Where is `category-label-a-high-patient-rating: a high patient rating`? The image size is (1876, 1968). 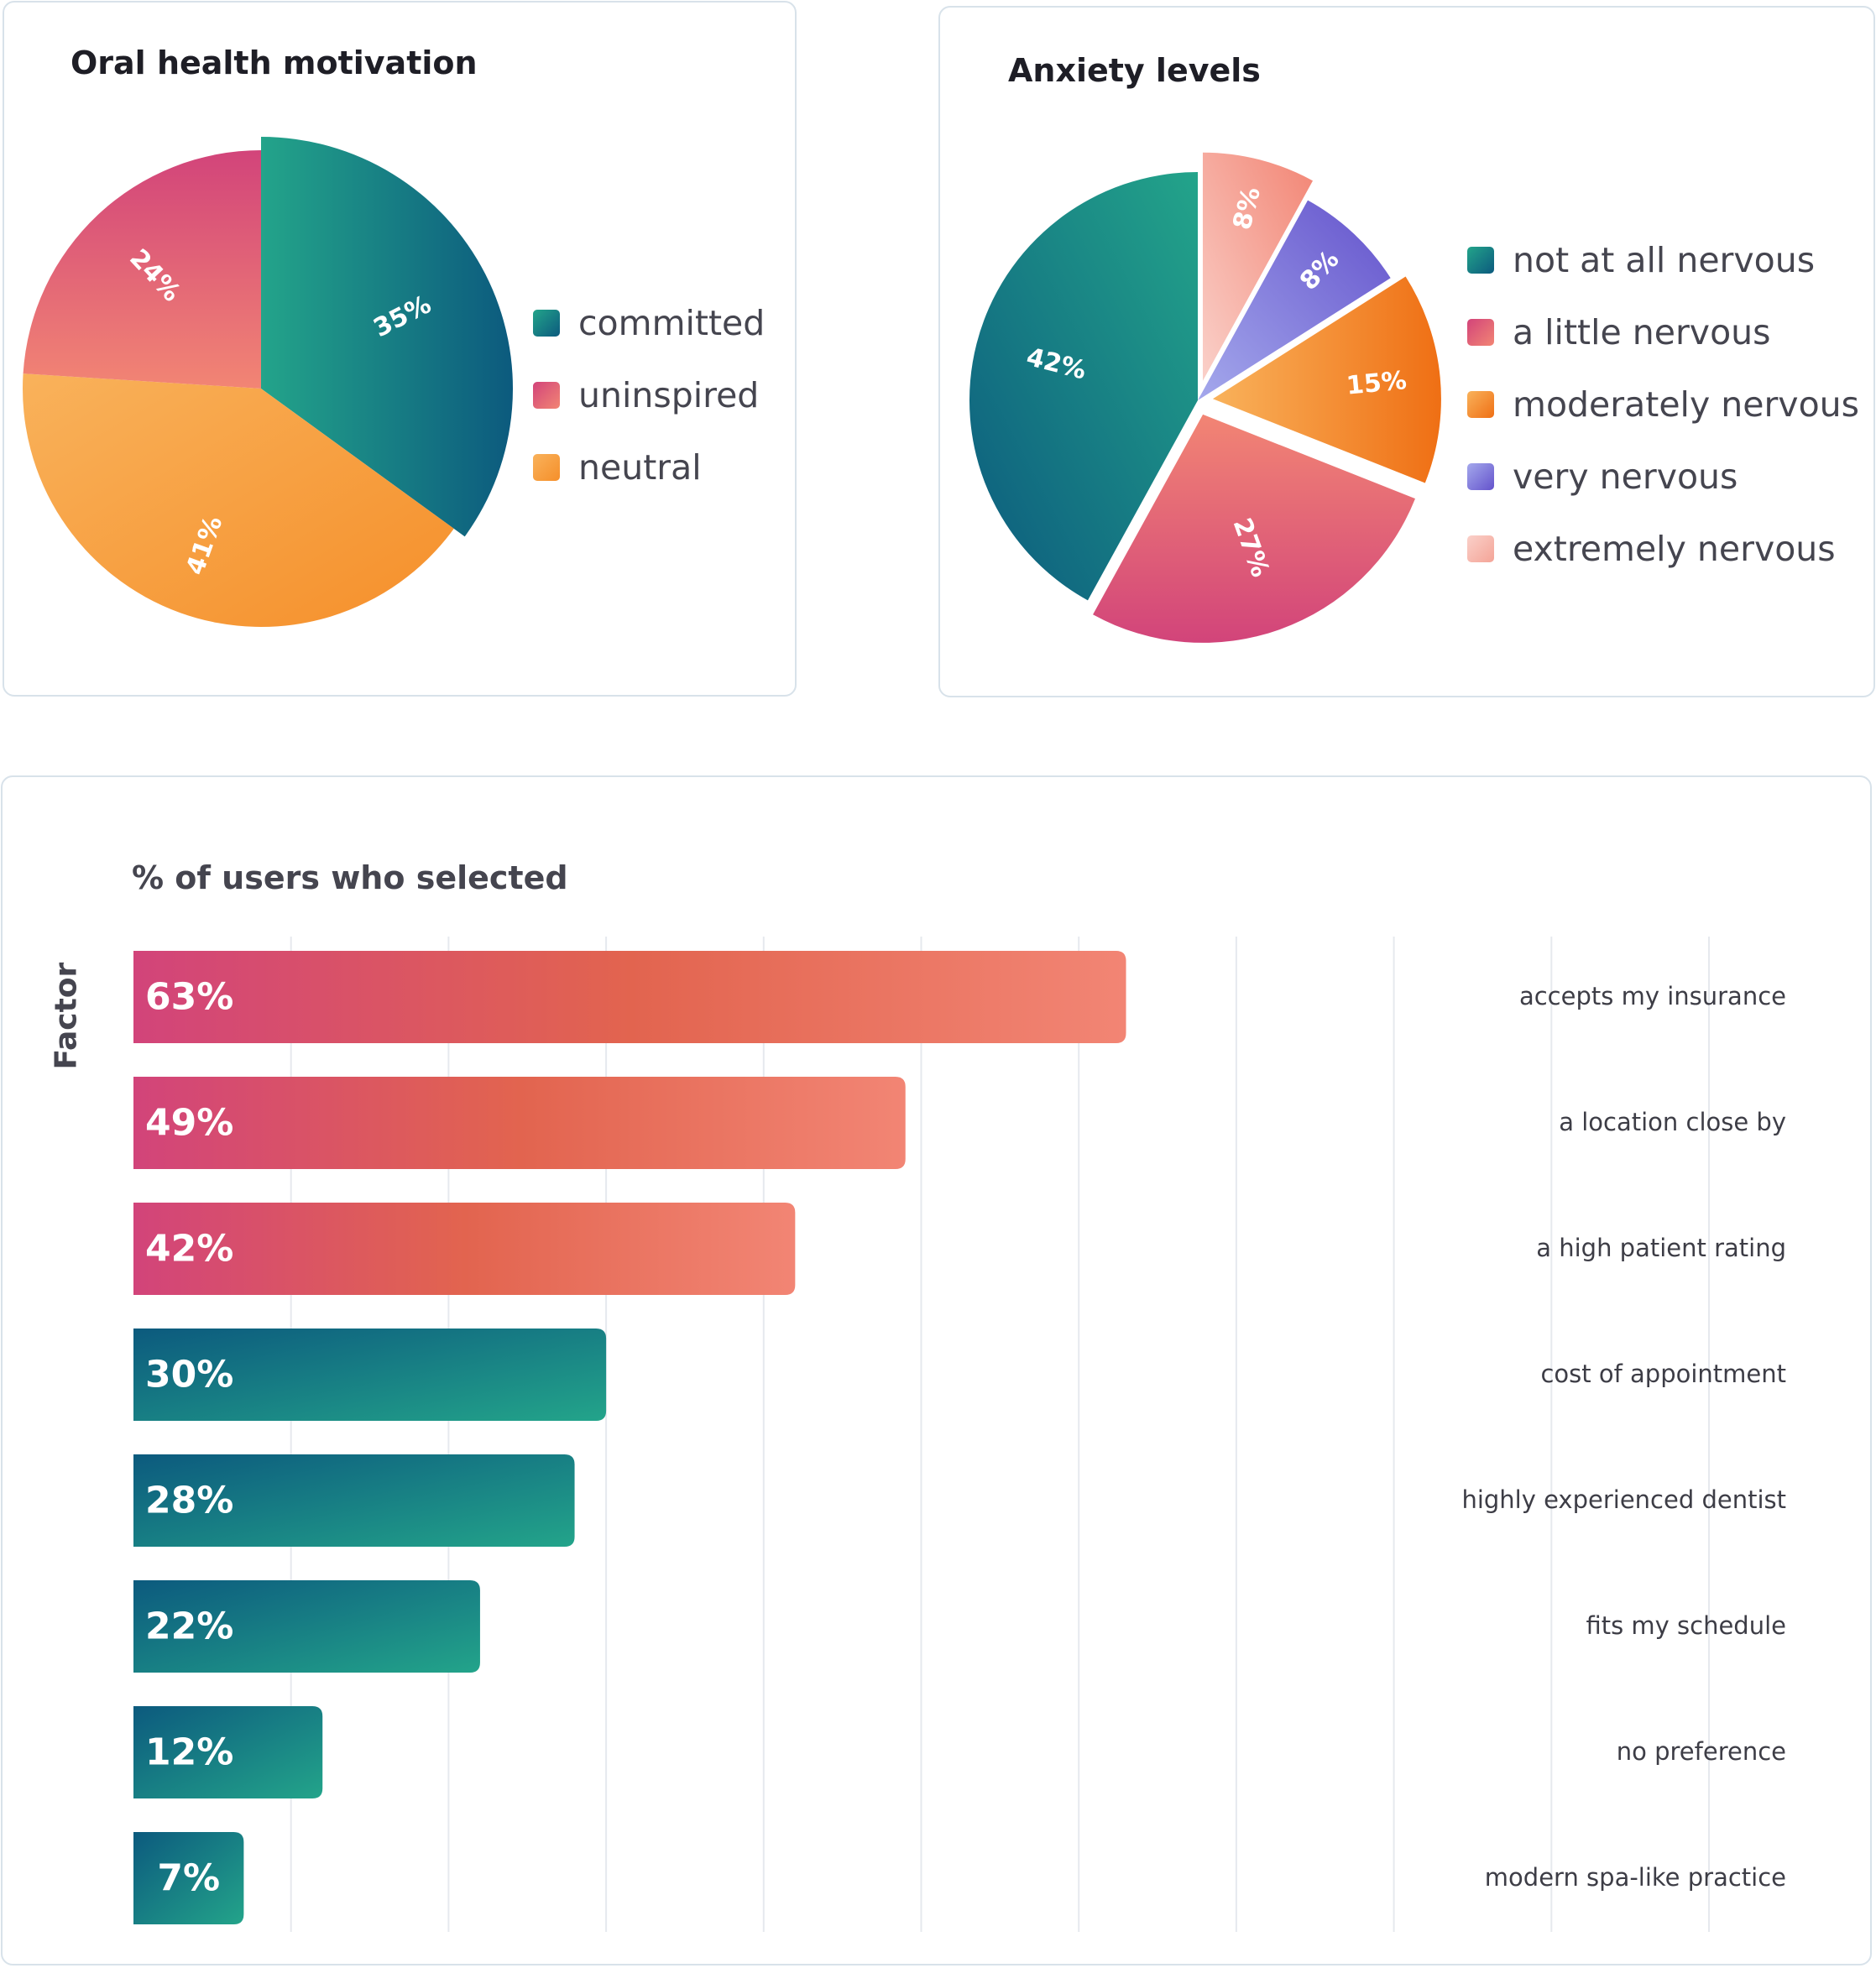 category-label-a-high-patient-rating: a high patient rating is located at coordinates (1661, 1248).